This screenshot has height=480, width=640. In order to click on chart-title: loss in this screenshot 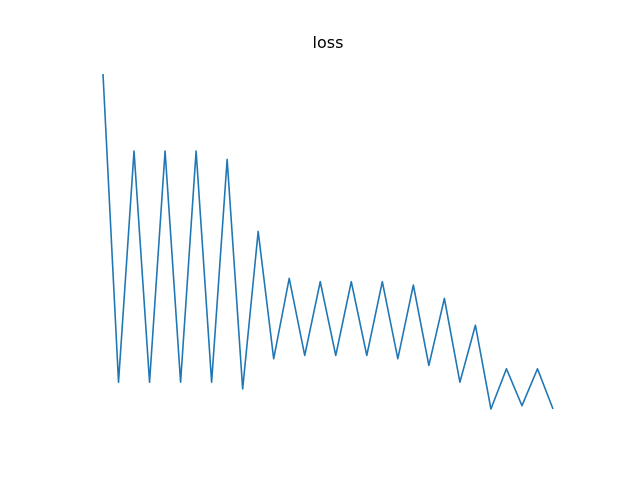, I will do `click(328, 42)`.